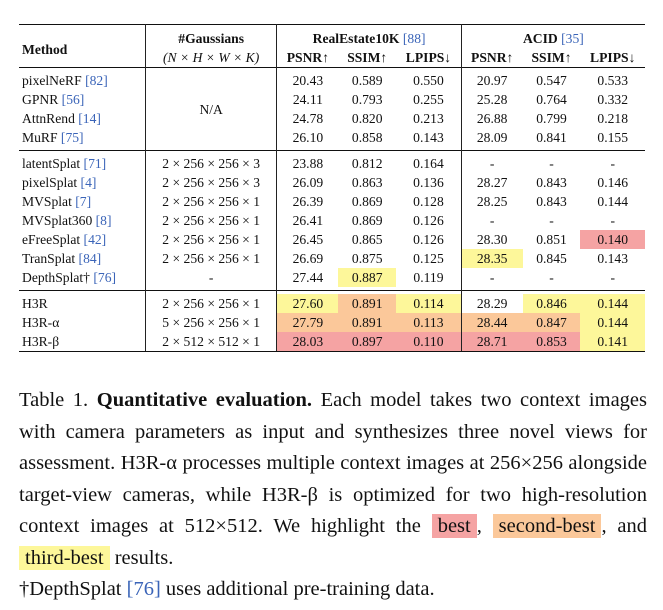 The width and height of the screenshot is (663, 610). Describe the element at coordinates (64, 163) in the screenshot. I see `method-name: latentSplat [71]` at that location.